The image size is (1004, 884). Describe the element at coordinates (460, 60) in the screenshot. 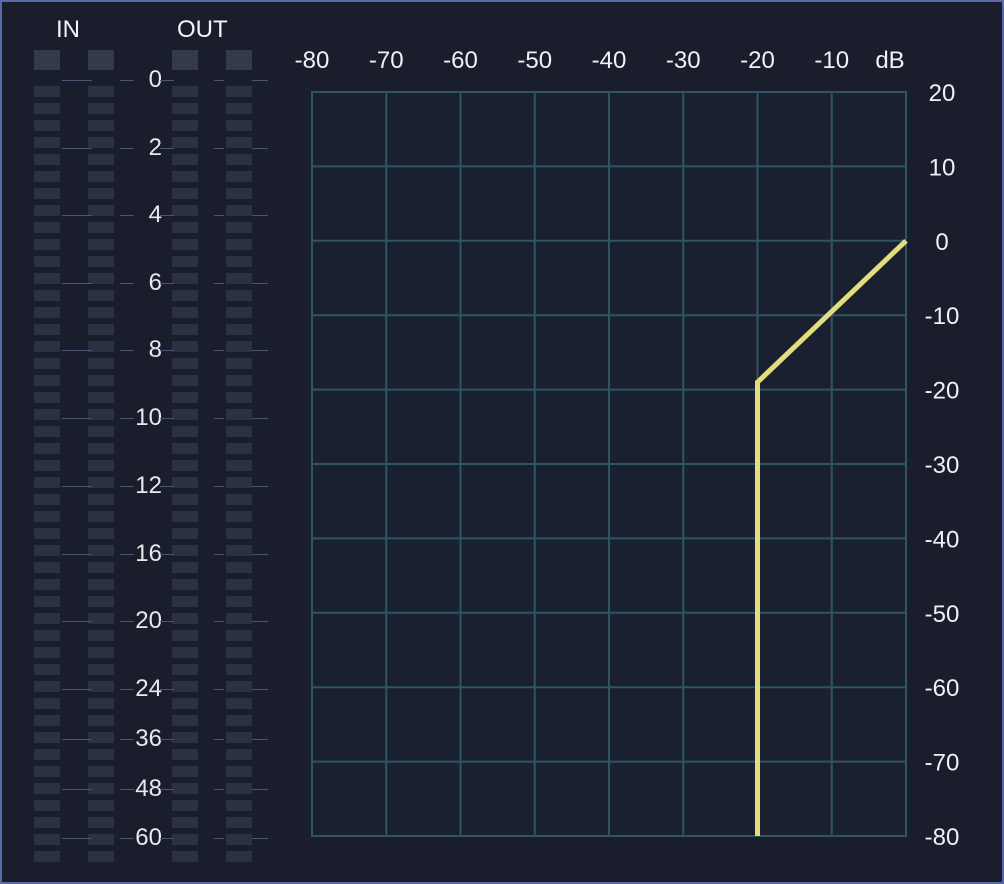

I see `x-axis-tick-label: -60` at that location.